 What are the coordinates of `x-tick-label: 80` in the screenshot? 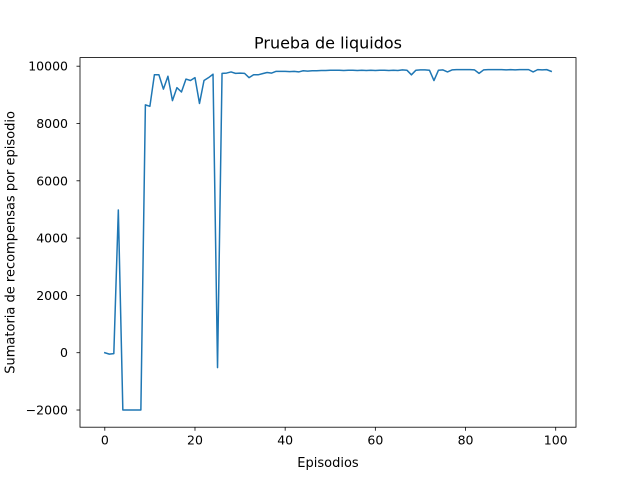 It's located at (466, 440).